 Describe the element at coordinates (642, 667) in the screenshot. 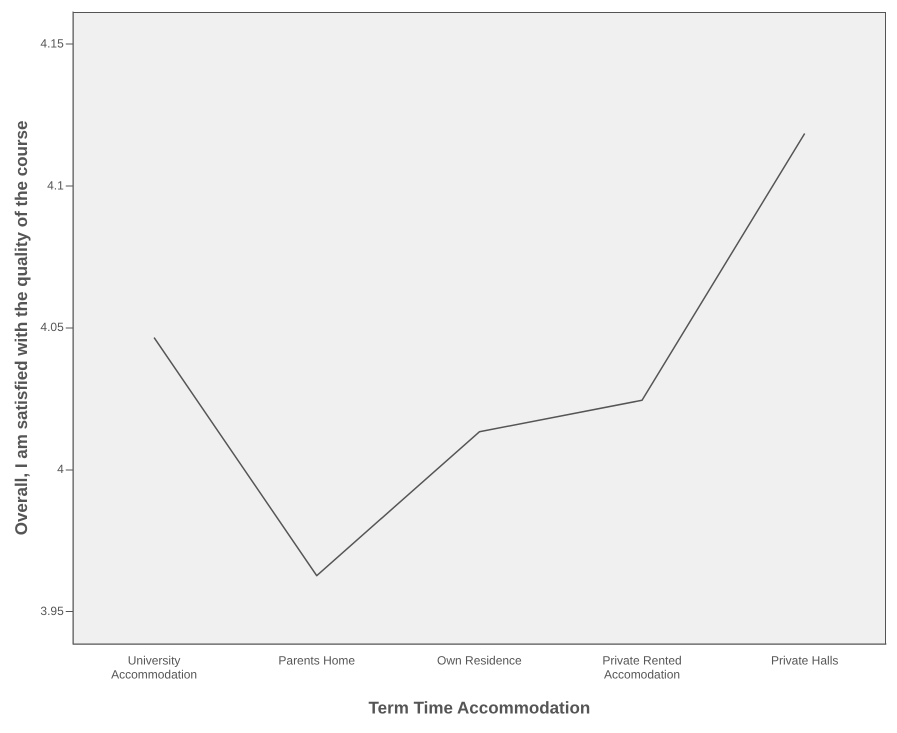

I see `x-tick-label: Private Rented Accomodation` at that location.